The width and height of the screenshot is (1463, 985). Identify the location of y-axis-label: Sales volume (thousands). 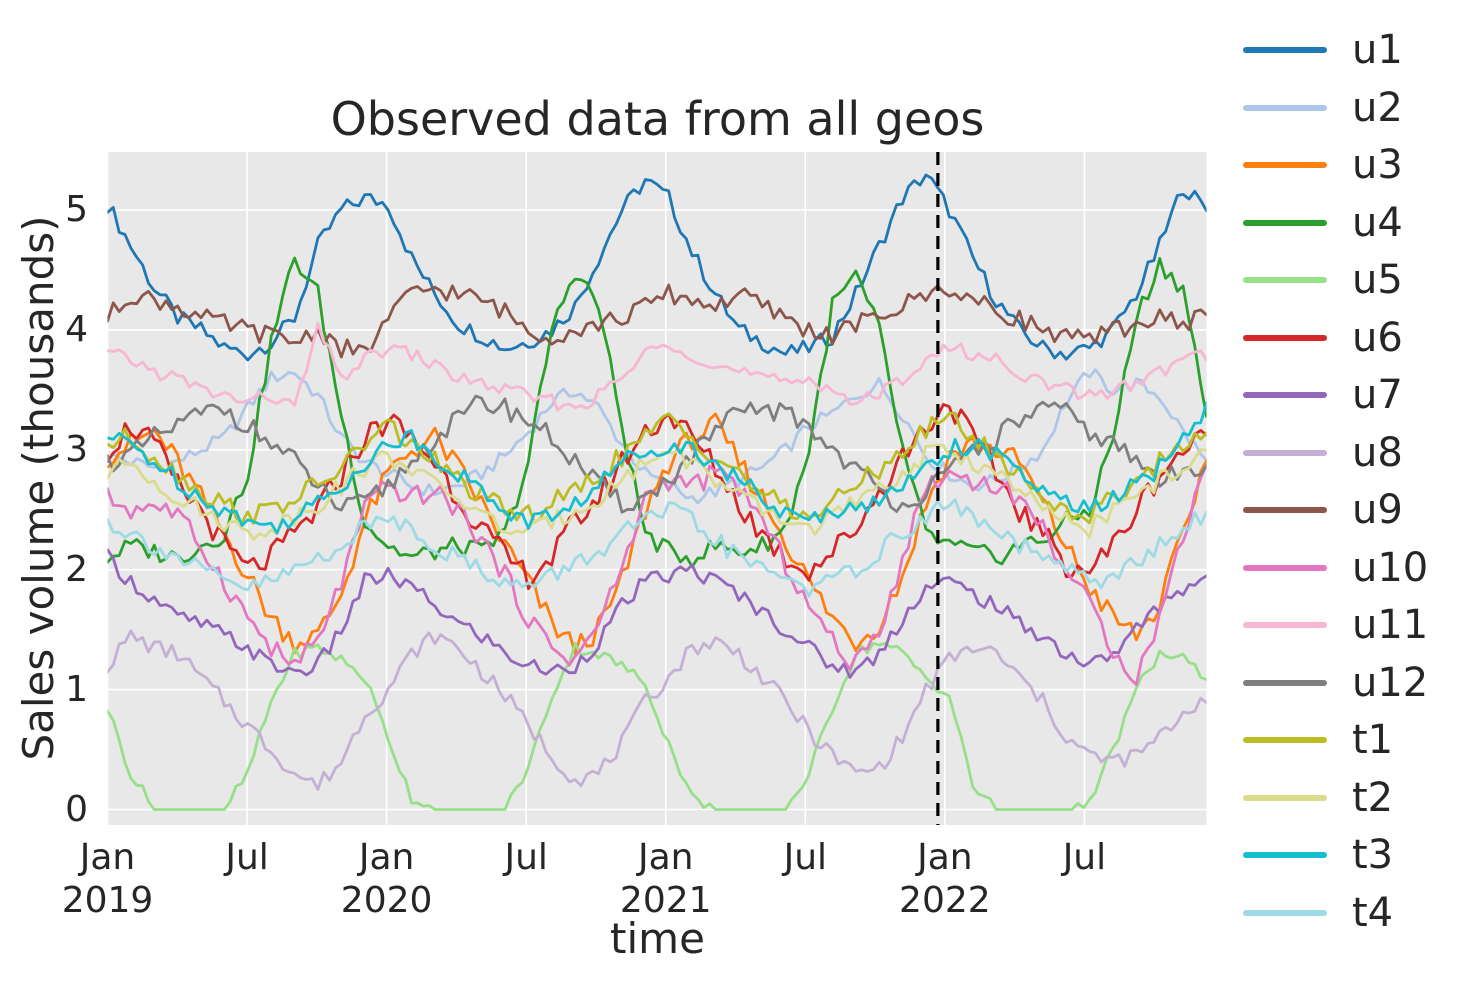
(38, 488).